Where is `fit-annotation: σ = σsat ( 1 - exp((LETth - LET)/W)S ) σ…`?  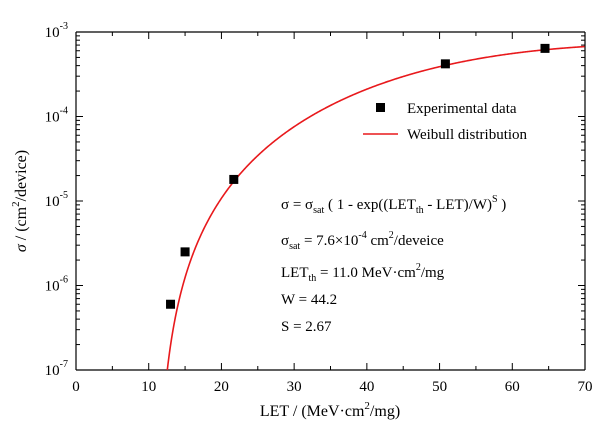
fit-annotation: σ = σsat ( 1 - exp((LETth - LET)/W)S ) σ… is located at coordinates (393, 264).